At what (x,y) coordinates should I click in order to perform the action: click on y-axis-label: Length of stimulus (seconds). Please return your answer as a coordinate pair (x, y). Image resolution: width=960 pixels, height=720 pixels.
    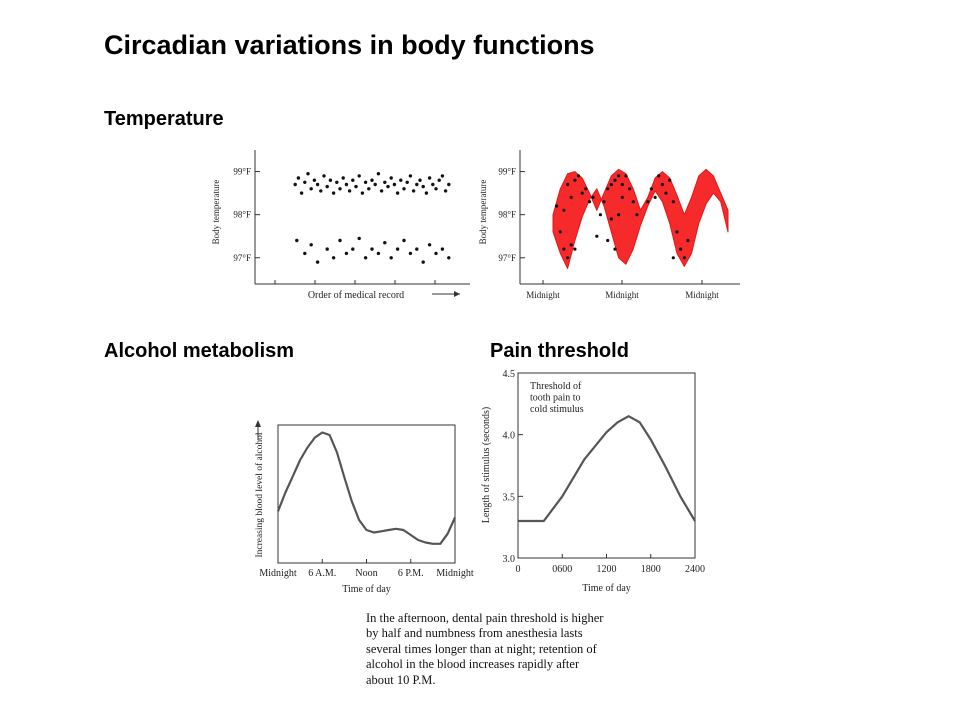
    Looking at the image, I should click on (486, 465).